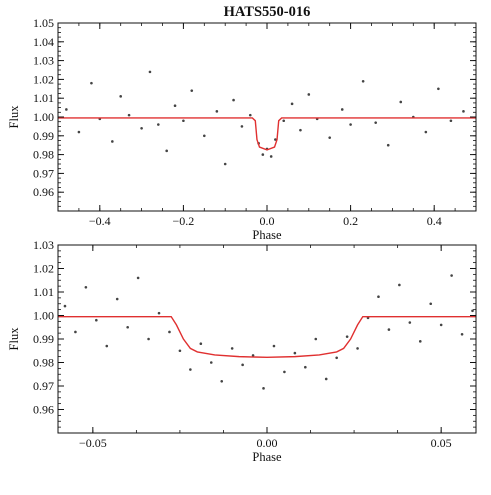 The width and height of the screenshot is (491, 495). I want to click on chart-title: HATS550-016, so click(267, 12).